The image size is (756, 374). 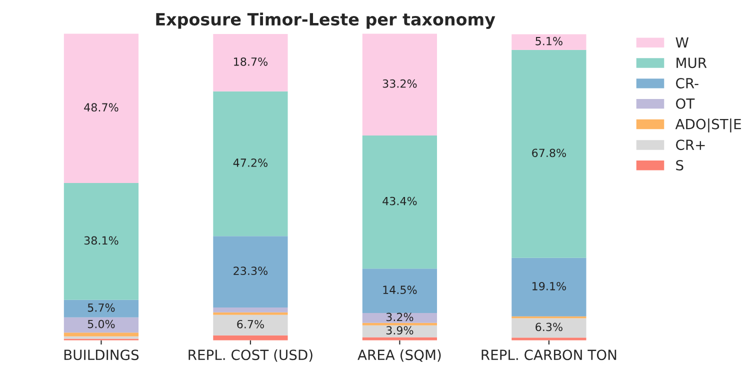 I want to click on data-label: 33.2%, so click(x=399, y=83).